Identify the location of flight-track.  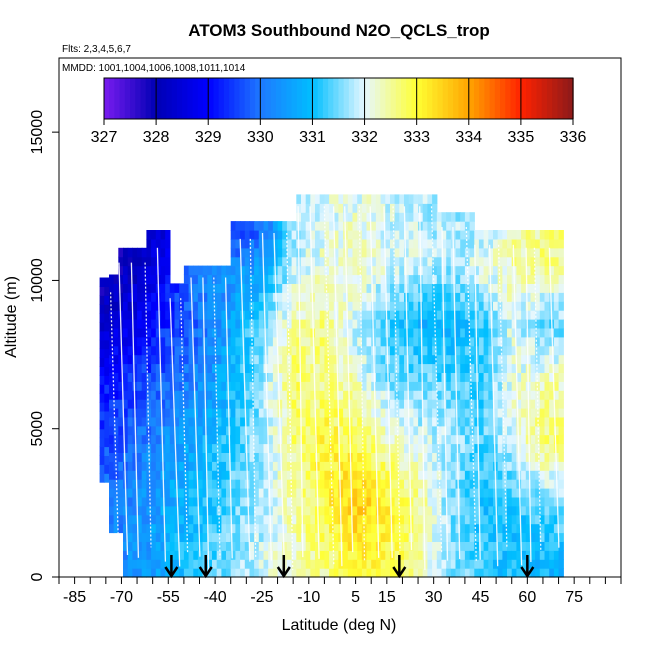
(217, 417).